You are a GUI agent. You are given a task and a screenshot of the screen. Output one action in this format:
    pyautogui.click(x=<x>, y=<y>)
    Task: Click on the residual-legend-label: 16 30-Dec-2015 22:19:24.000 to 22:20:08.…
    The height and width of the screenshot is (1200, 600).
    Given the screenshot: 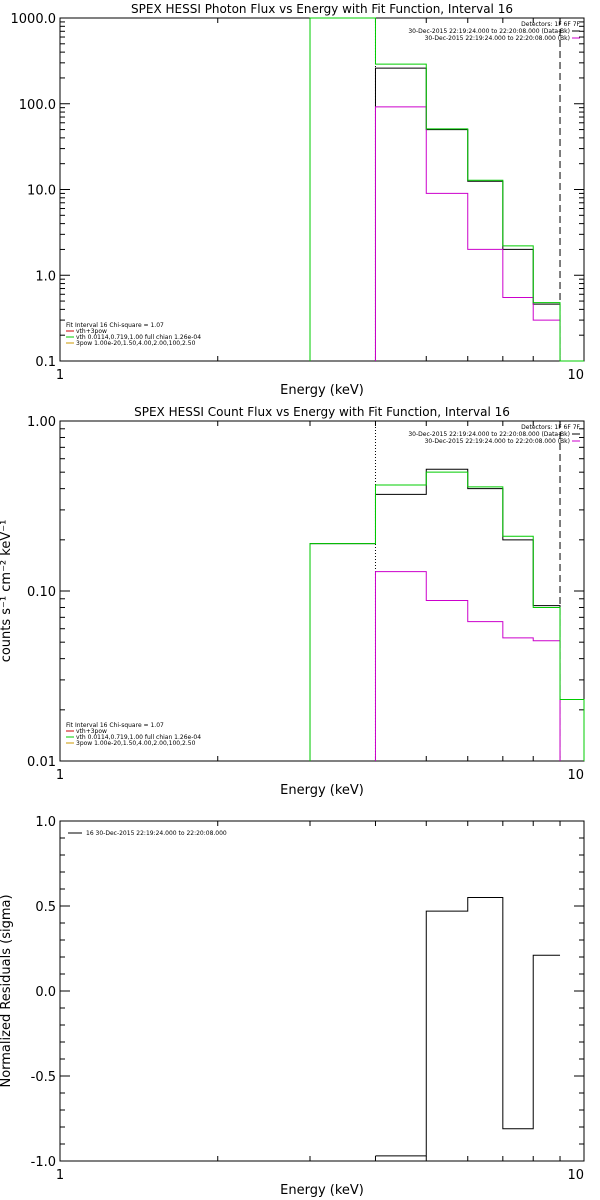 What is the action you would take?
    pyautogui.click(x=156, y=833)
    